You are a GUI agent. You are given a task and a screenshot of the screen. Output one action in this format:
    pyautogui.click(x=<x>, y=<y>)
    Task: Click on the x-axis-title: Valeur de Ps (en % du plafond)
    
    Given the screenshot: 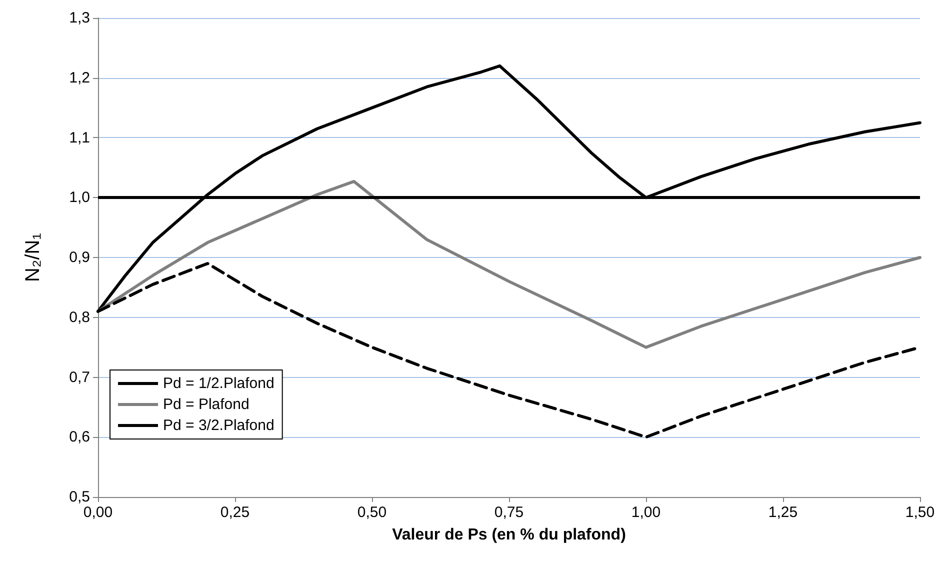 What is the action you would take?
    pyautogui.click(x=509, y=535)
    